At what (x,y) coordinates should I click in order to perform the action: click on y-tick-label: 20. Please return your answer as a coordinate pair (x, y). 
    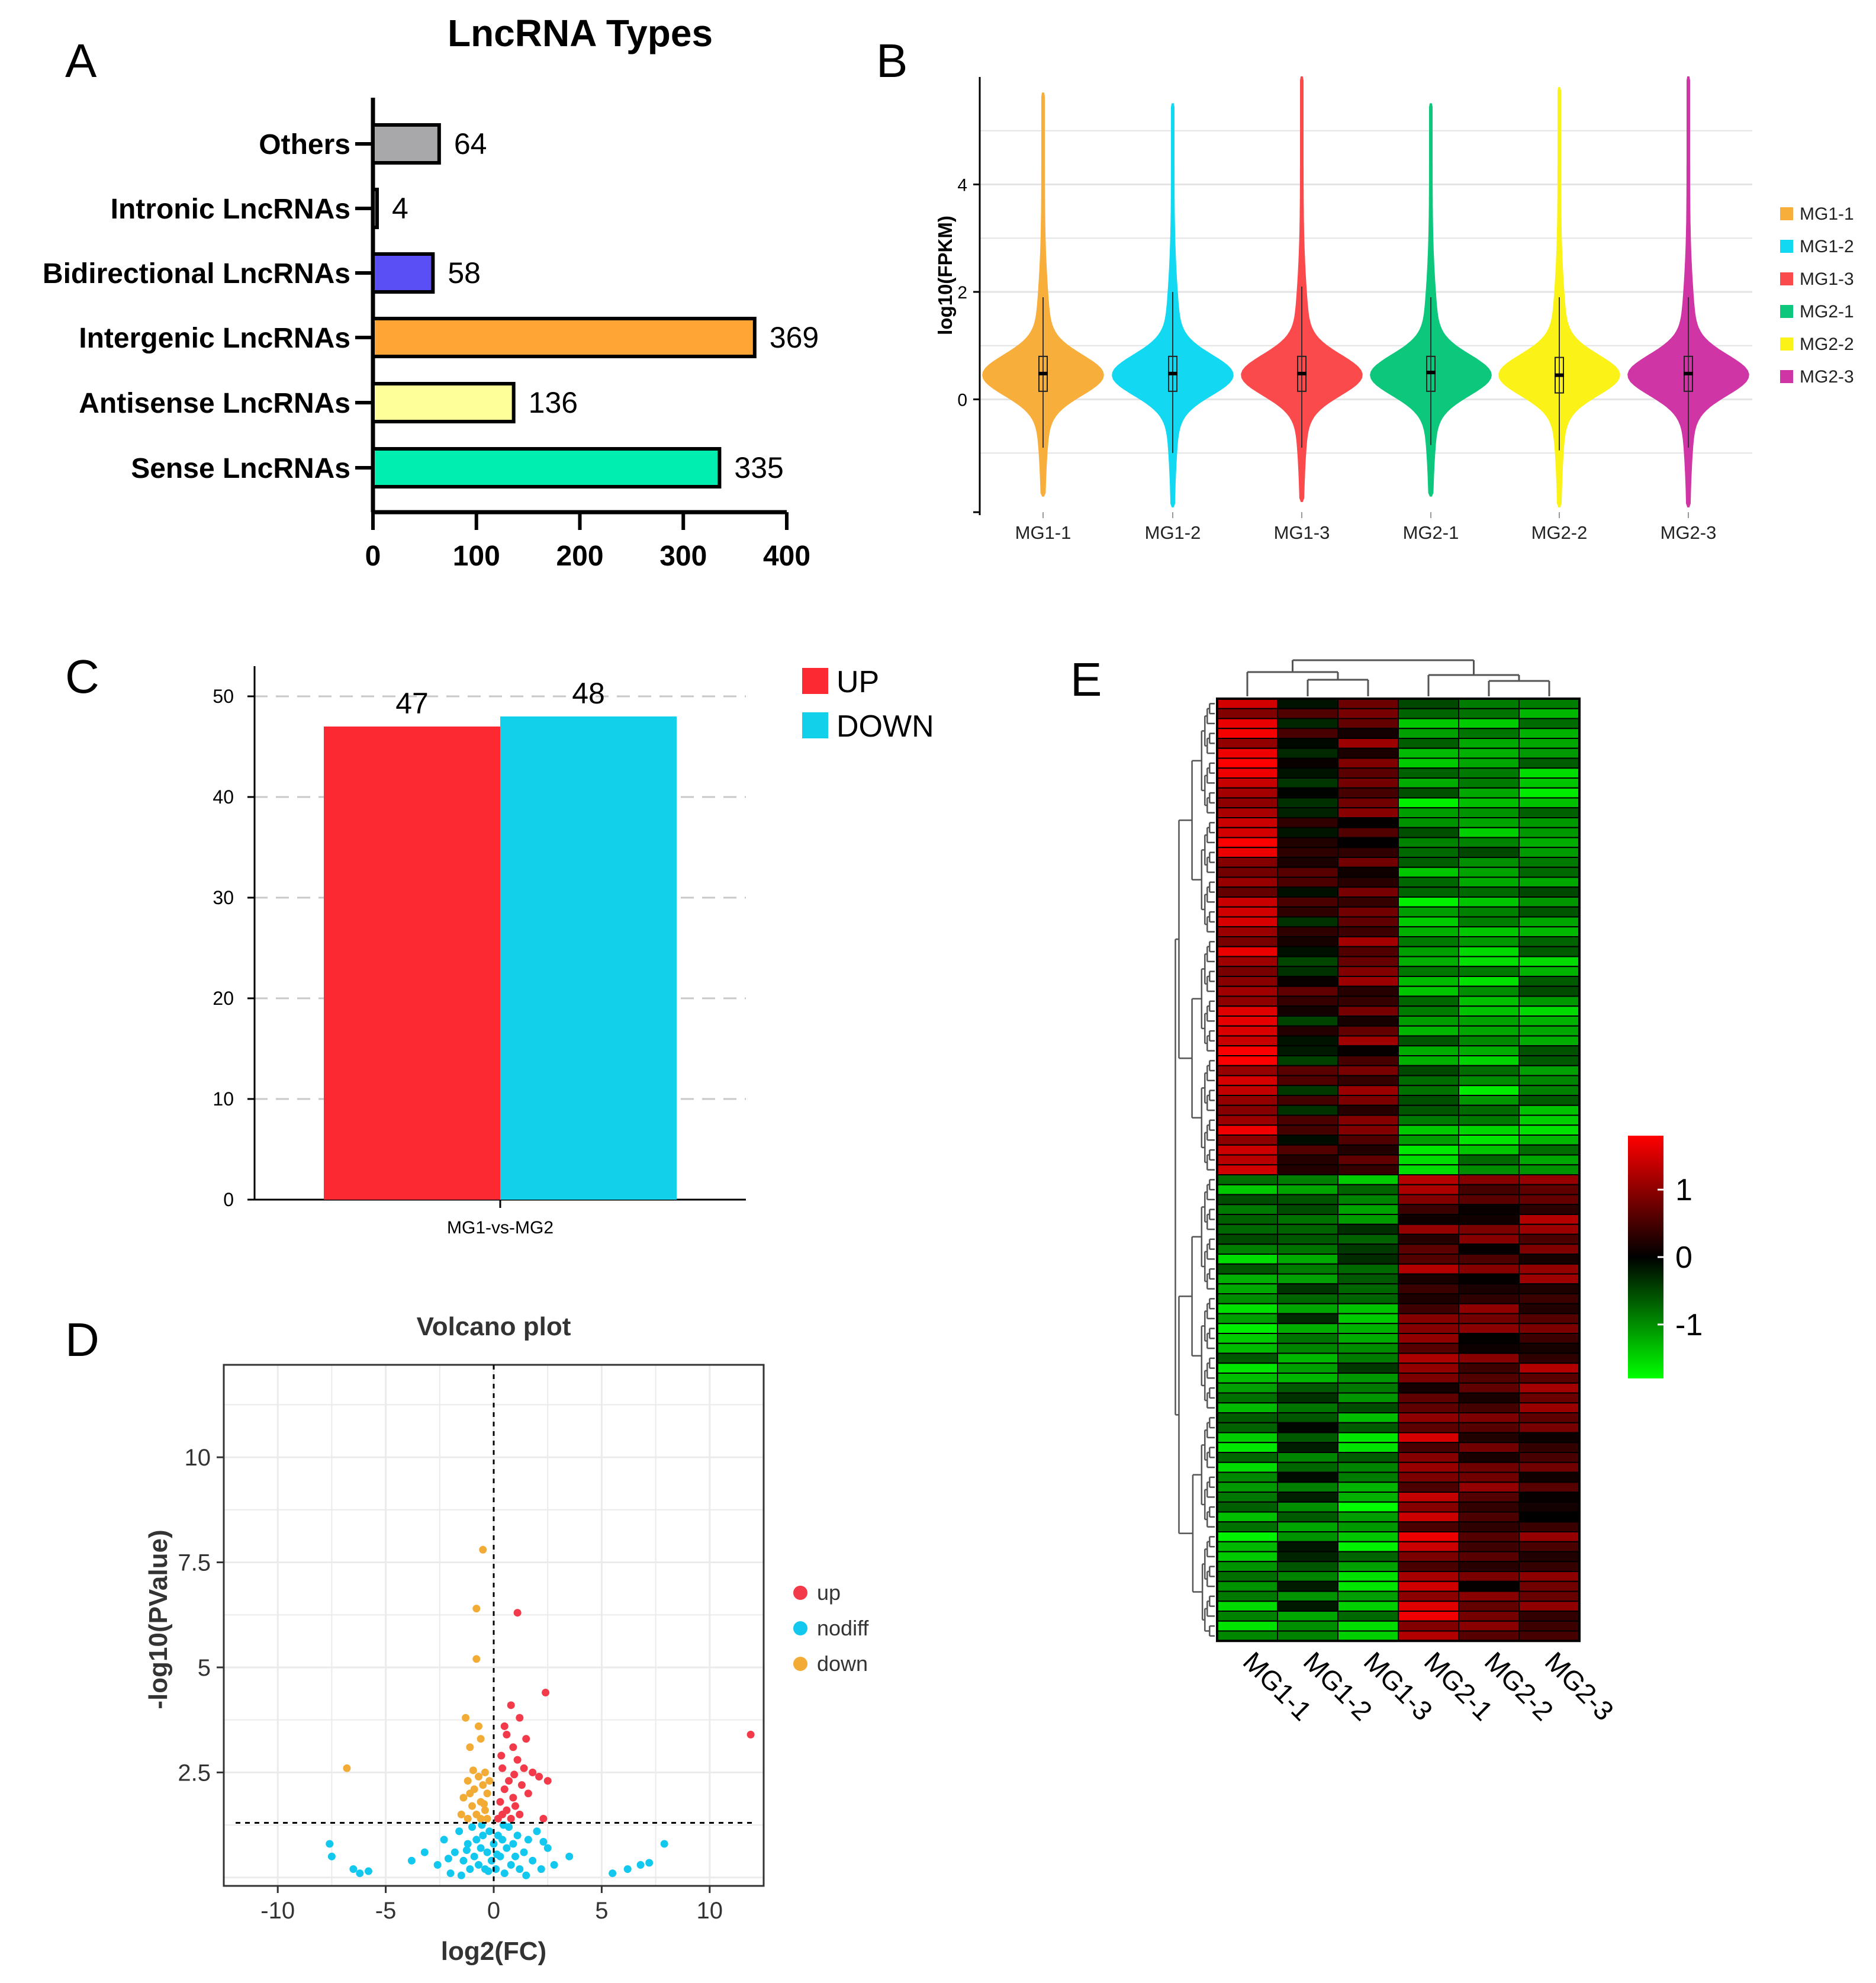
    Looking at the image, I should click on (223, 998).